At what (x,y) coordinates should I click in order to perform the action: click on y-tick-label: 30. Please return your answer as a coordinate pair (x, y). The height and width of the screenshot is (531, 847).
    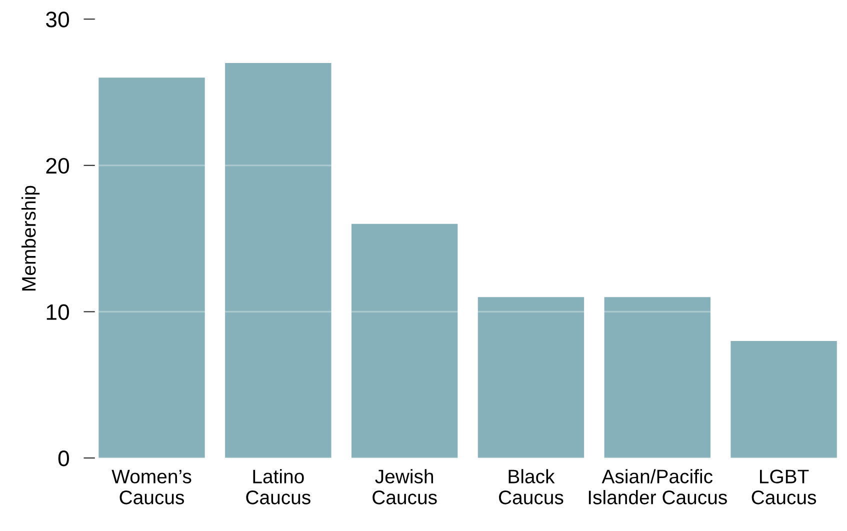
    Looking at the image, I should click on (57, 20).